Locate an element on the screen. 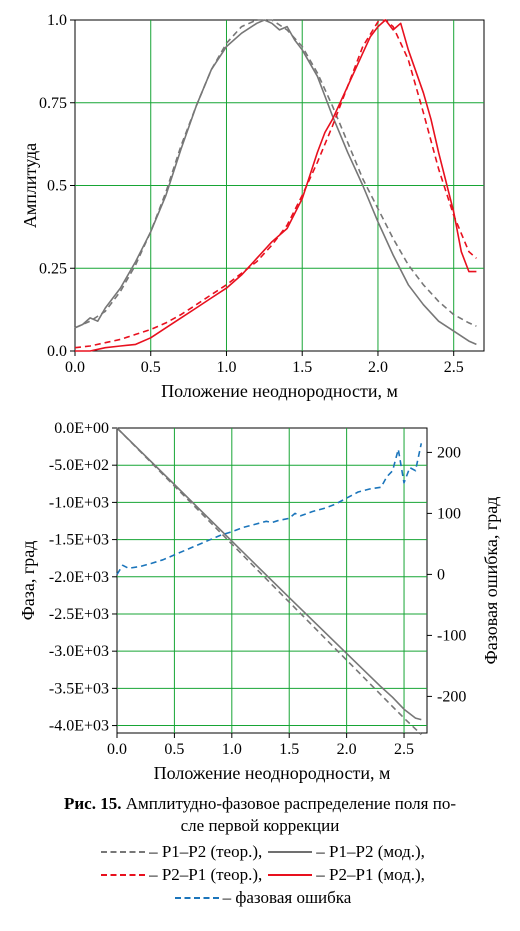  y-tick-label-0-25: 0.25 is located at coordinates (53, 268).